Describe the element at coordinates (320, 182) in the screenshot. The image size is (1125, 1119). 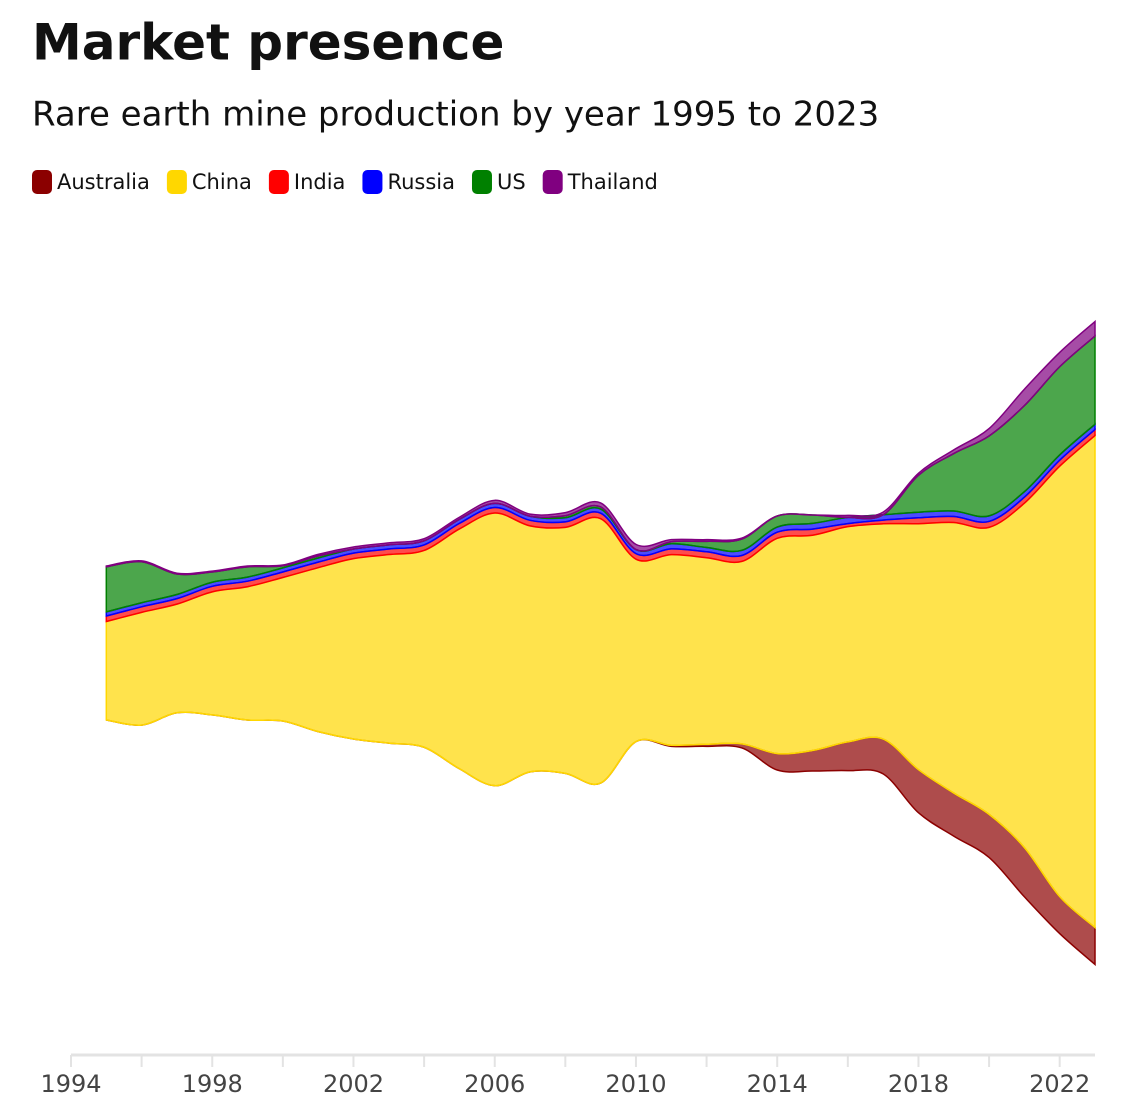
I see `legend-label: India` at that location.